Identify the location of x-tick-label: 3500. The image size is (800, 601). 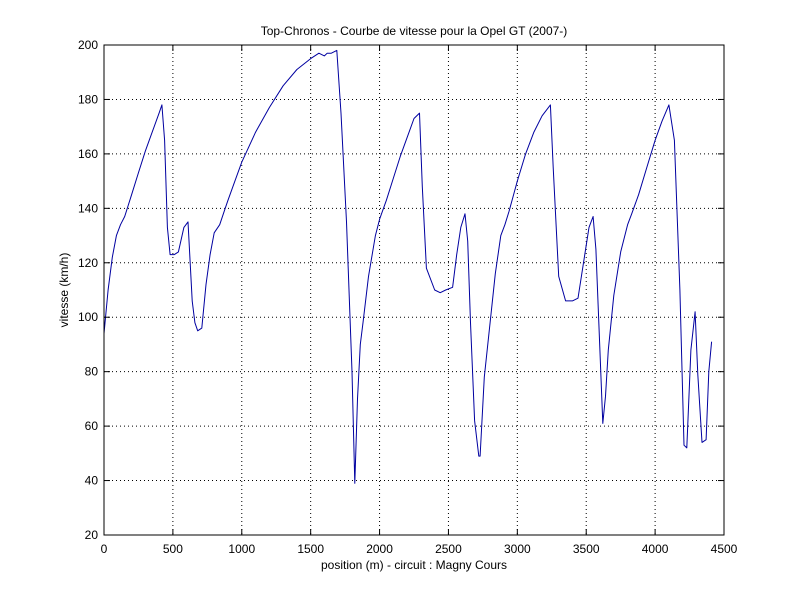
(586, 549).